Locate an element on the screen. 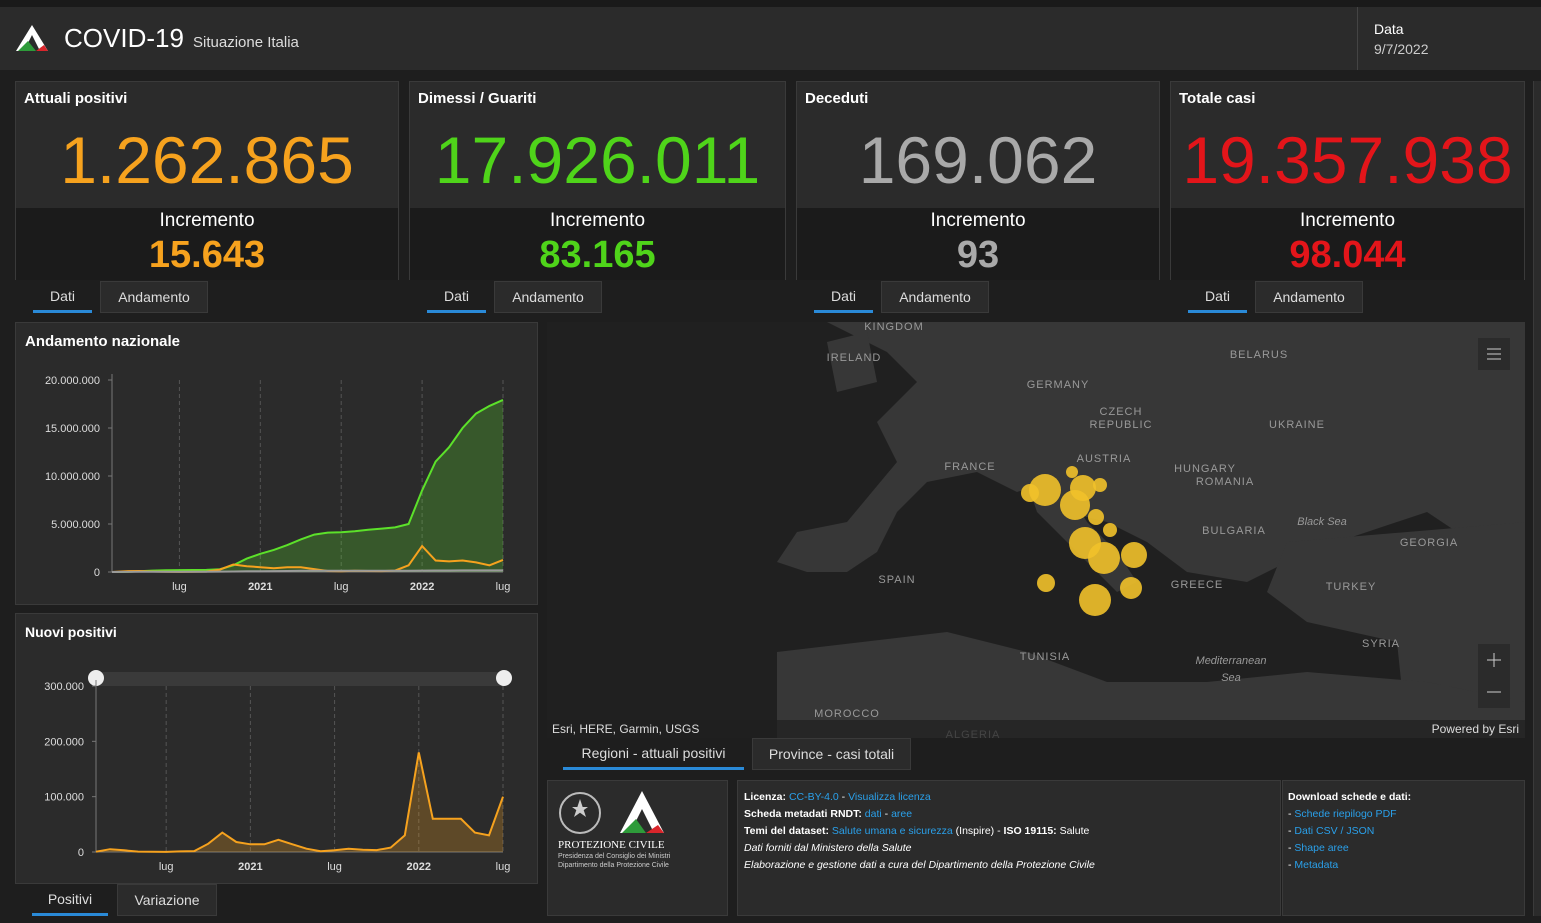 This screenshot has height=923, width=1541. attribution: Powered by Esri is located at coordinates (1475, 729).